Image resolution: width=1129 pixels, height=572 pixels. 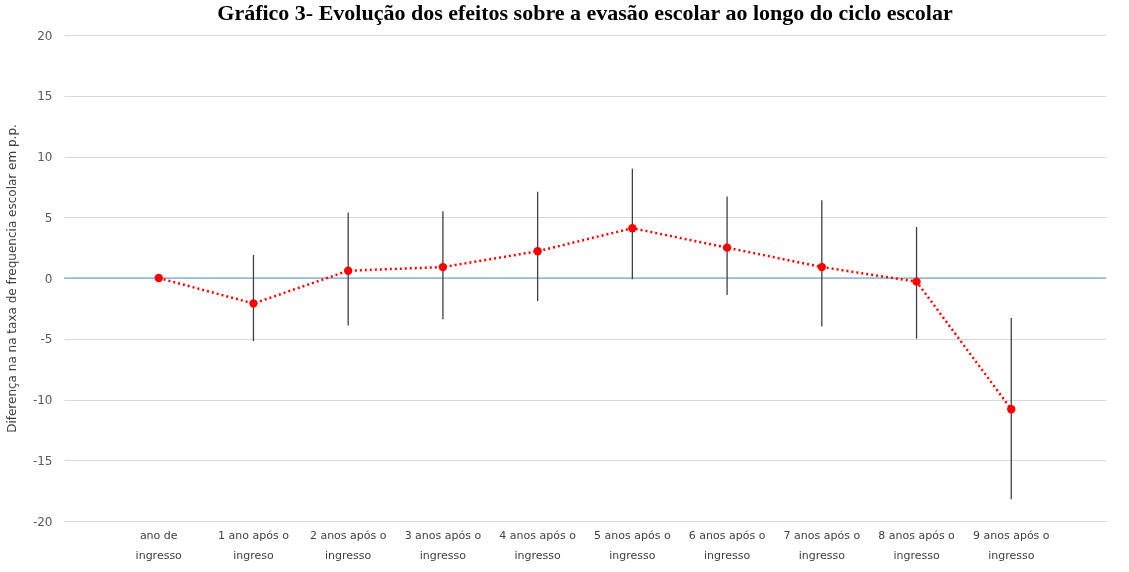 What do you see at coordinates (45, 35) in the screenshot?
I see `y-tick-label: 20` at bounding box center [45, 35].